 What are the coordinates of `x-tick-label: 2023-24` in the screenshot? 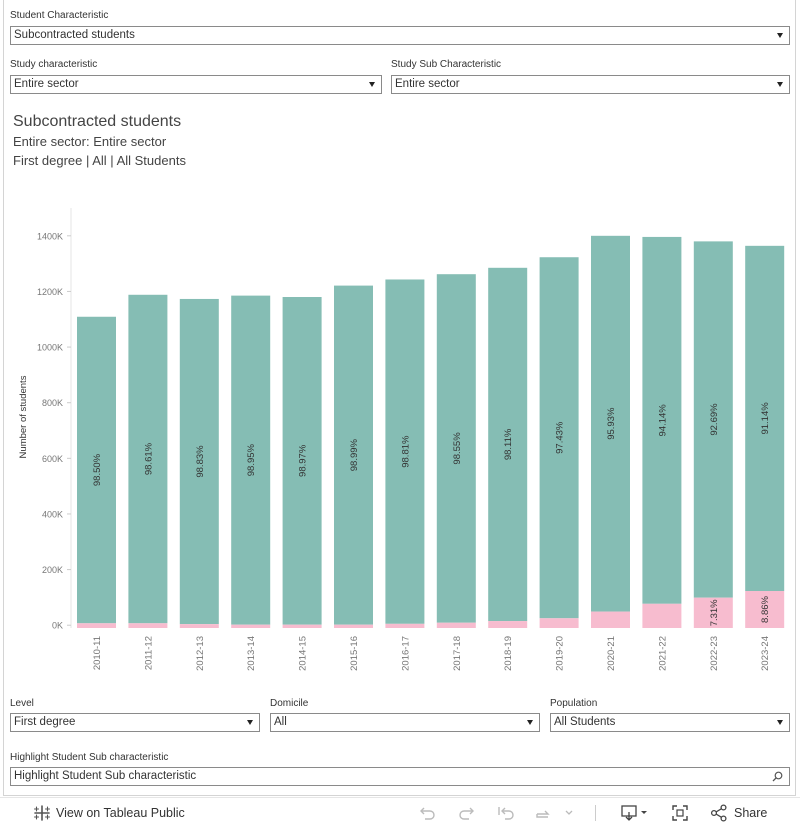 It's located at (765, 653).